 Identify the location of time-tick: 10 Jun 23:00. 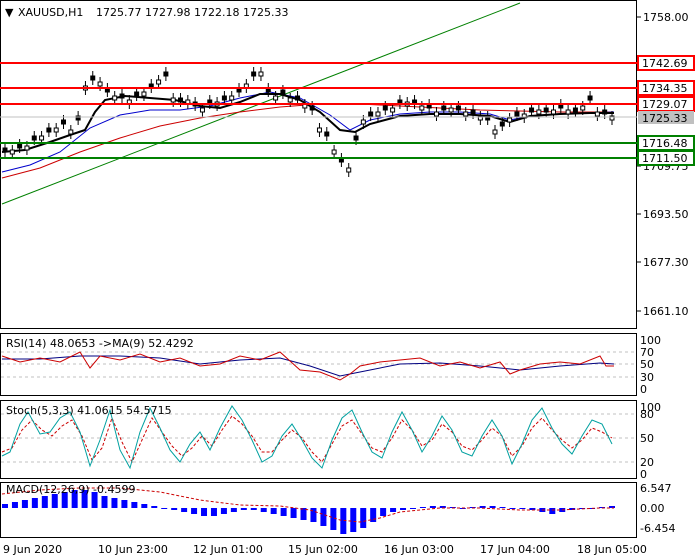
(133, 549).